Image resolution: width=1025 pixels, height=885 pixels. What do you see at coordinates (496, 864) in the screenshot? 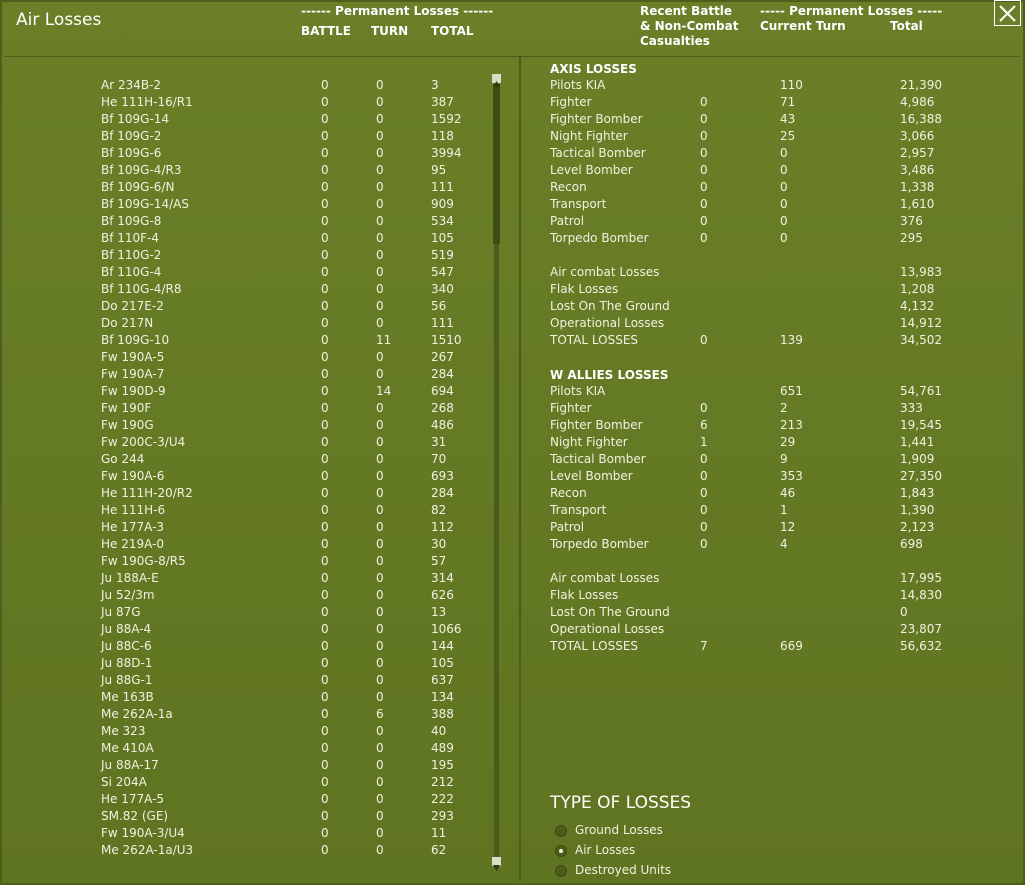
I see `scroll-down-arrow-icon` at bounding box center [496, 864].